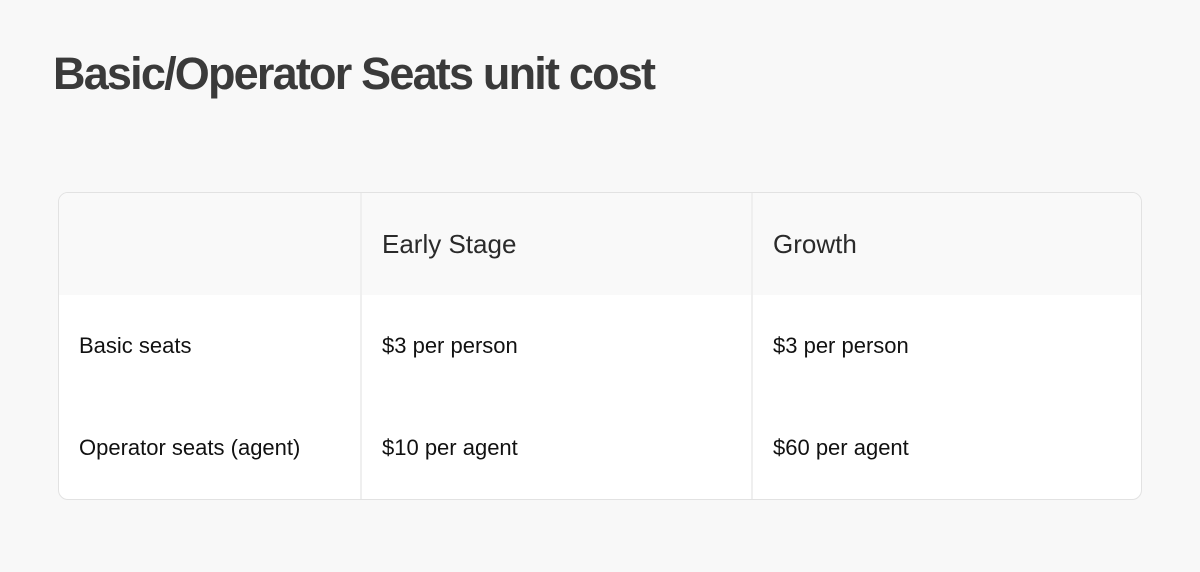 The height and width of the screenshot is (572, 1200). What do you see at coordinates (555, 244) in the screenshot?
I see `header-cell-early-stage: Early Stage` at bounding box center [555, 244].